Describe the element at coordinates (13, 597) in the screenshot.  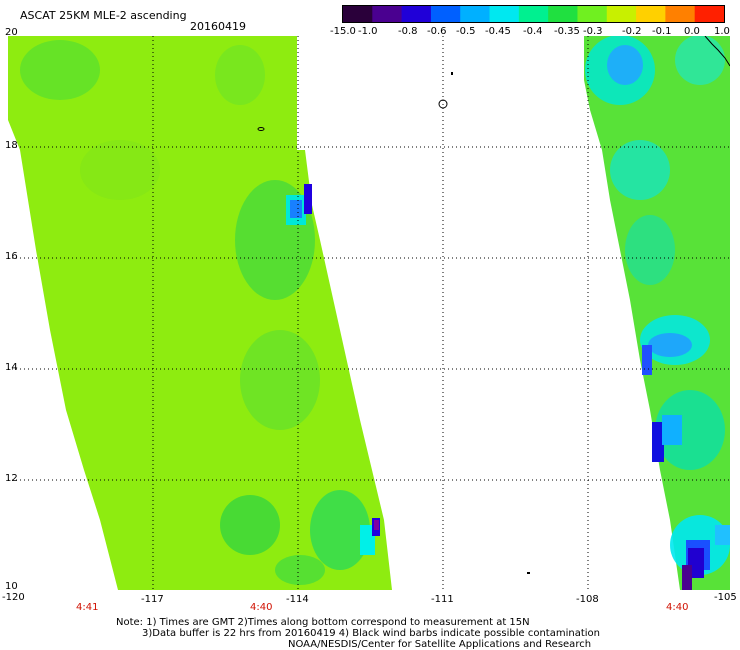
I see `lon-tick: -120` at that location.